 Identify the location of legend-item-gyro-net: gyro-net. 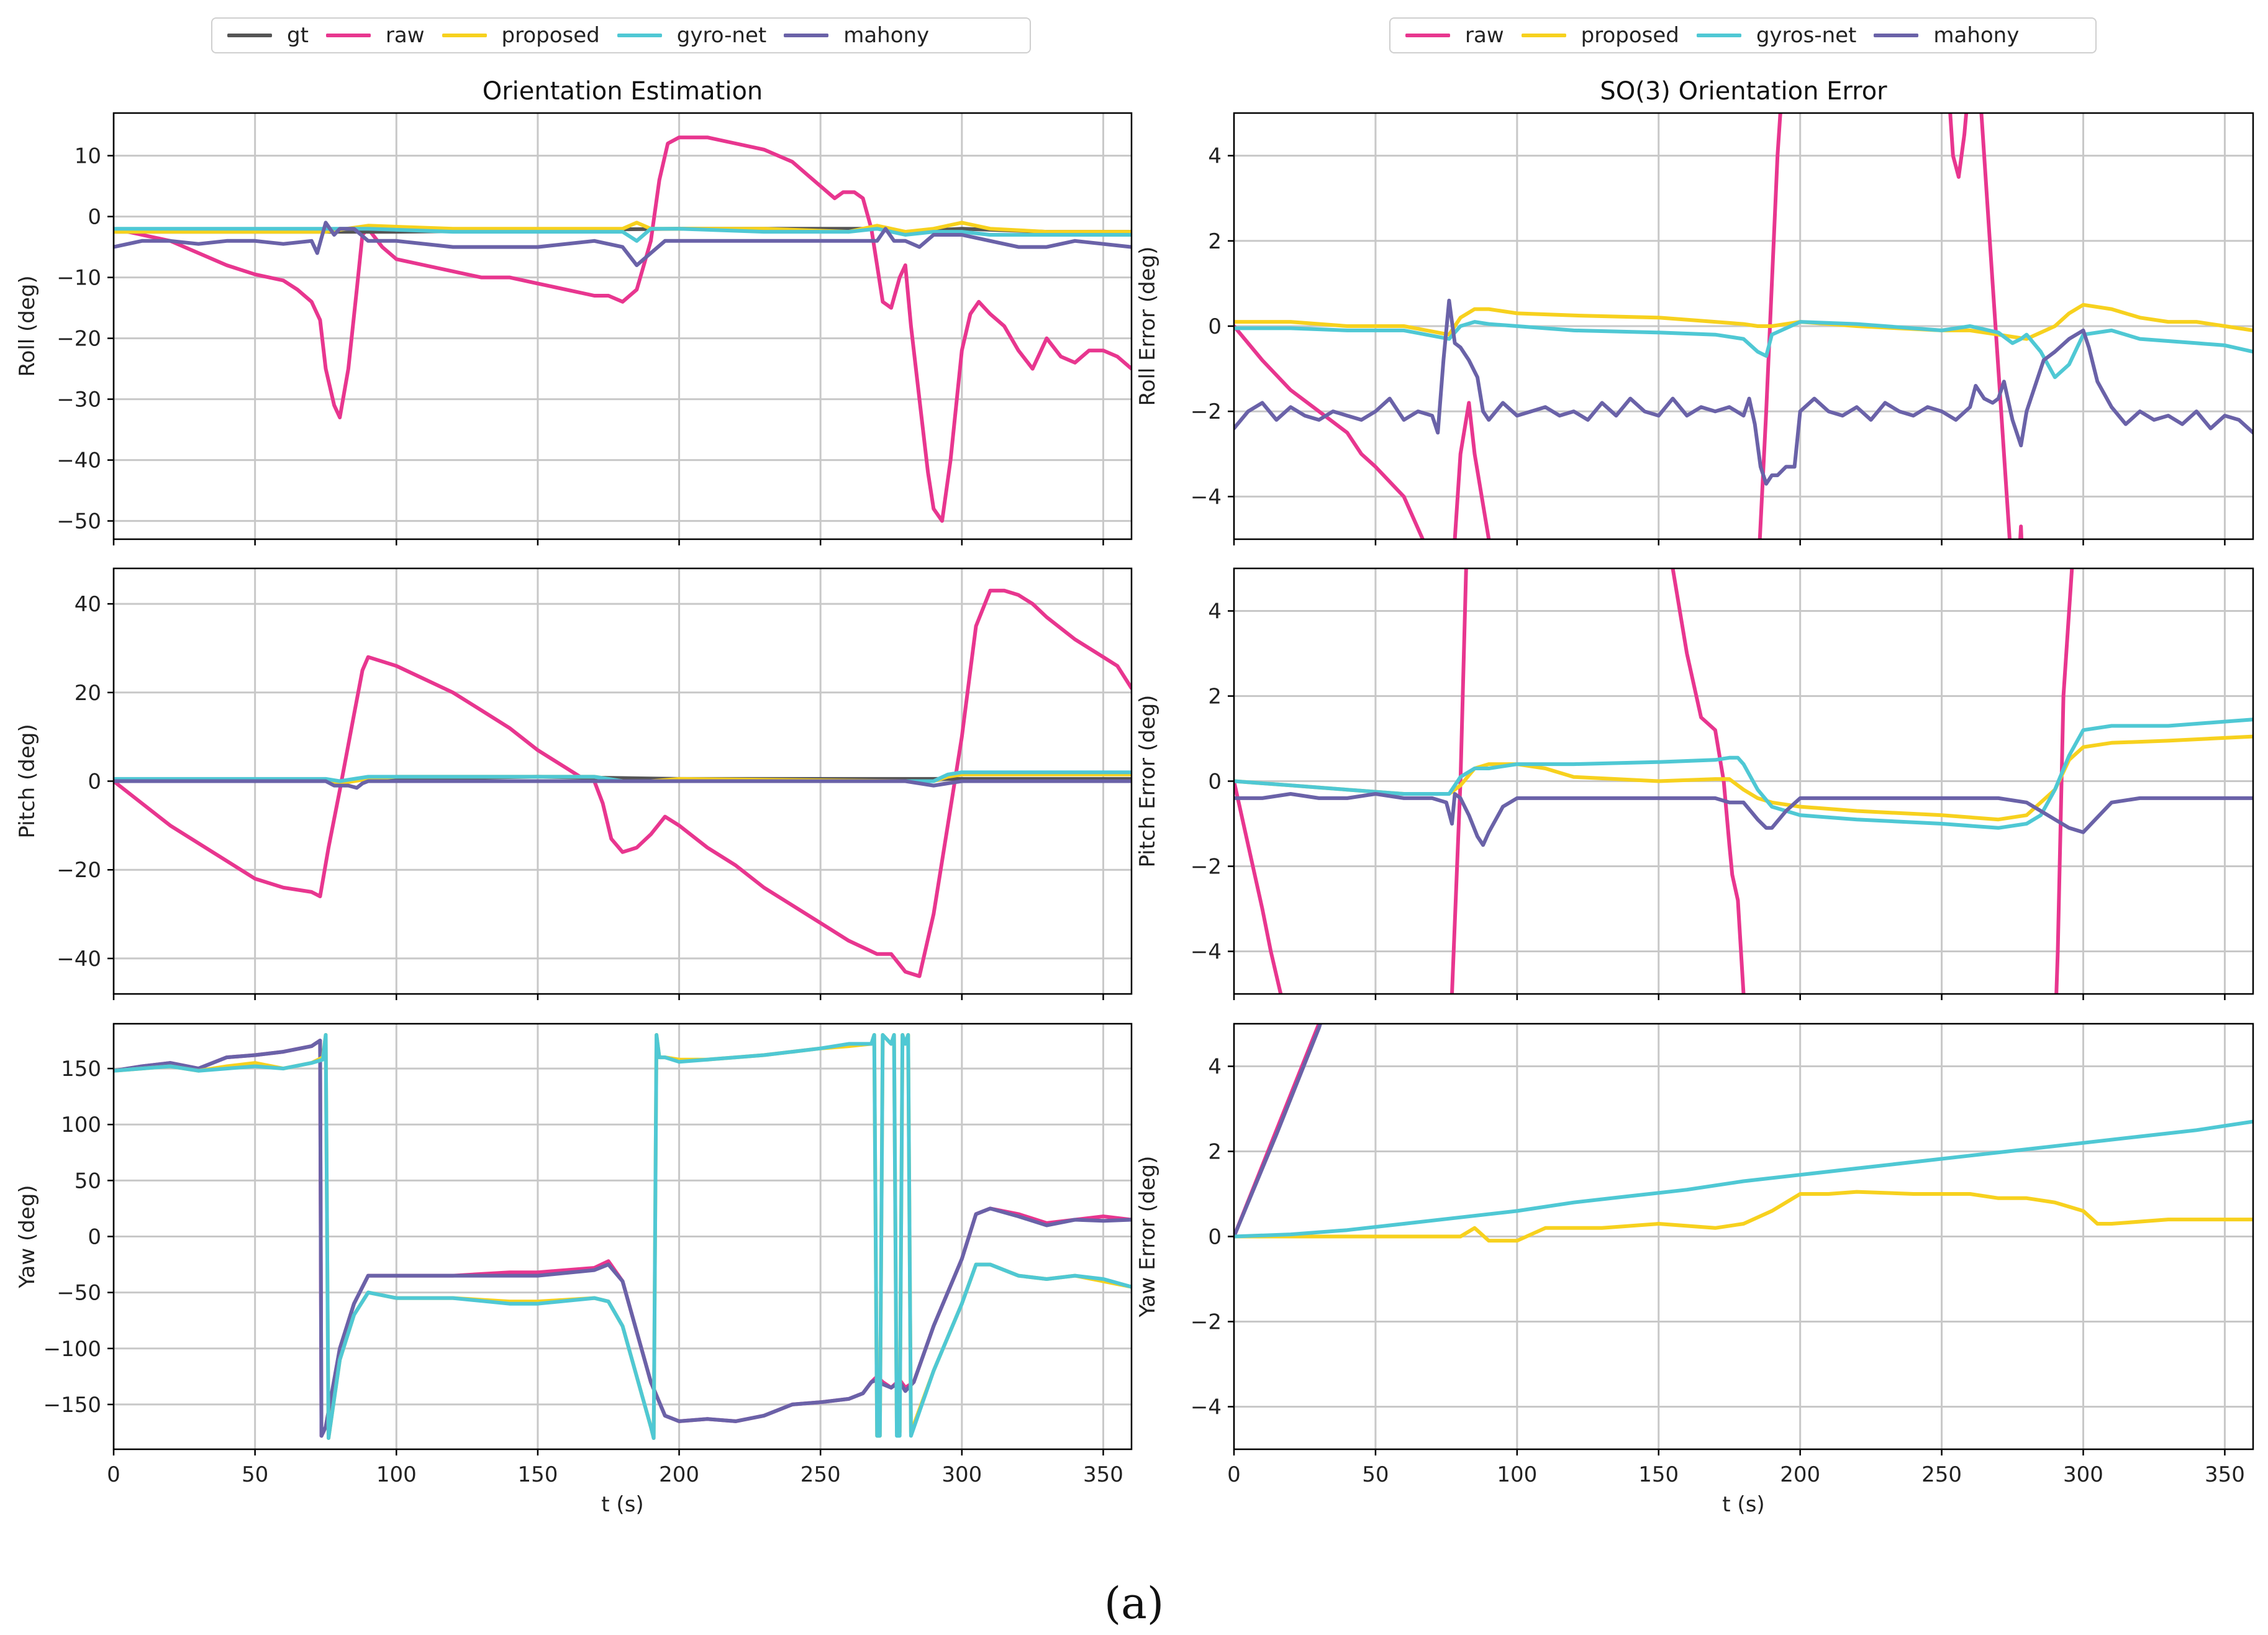
(691, 35).